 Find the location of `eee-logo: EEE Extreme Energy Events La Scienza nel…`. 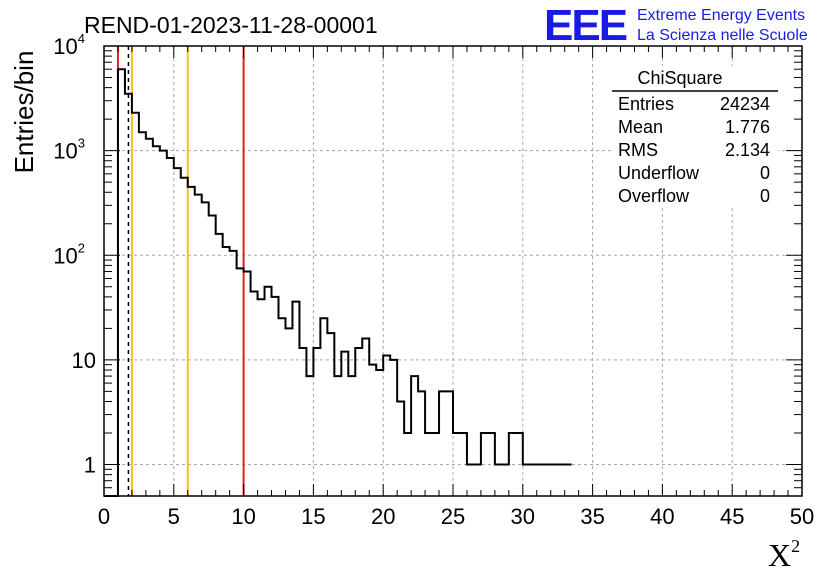

eee-logo: EEE Extreme Energy Events La Scienza nel… is located at coordinates (676, 25).